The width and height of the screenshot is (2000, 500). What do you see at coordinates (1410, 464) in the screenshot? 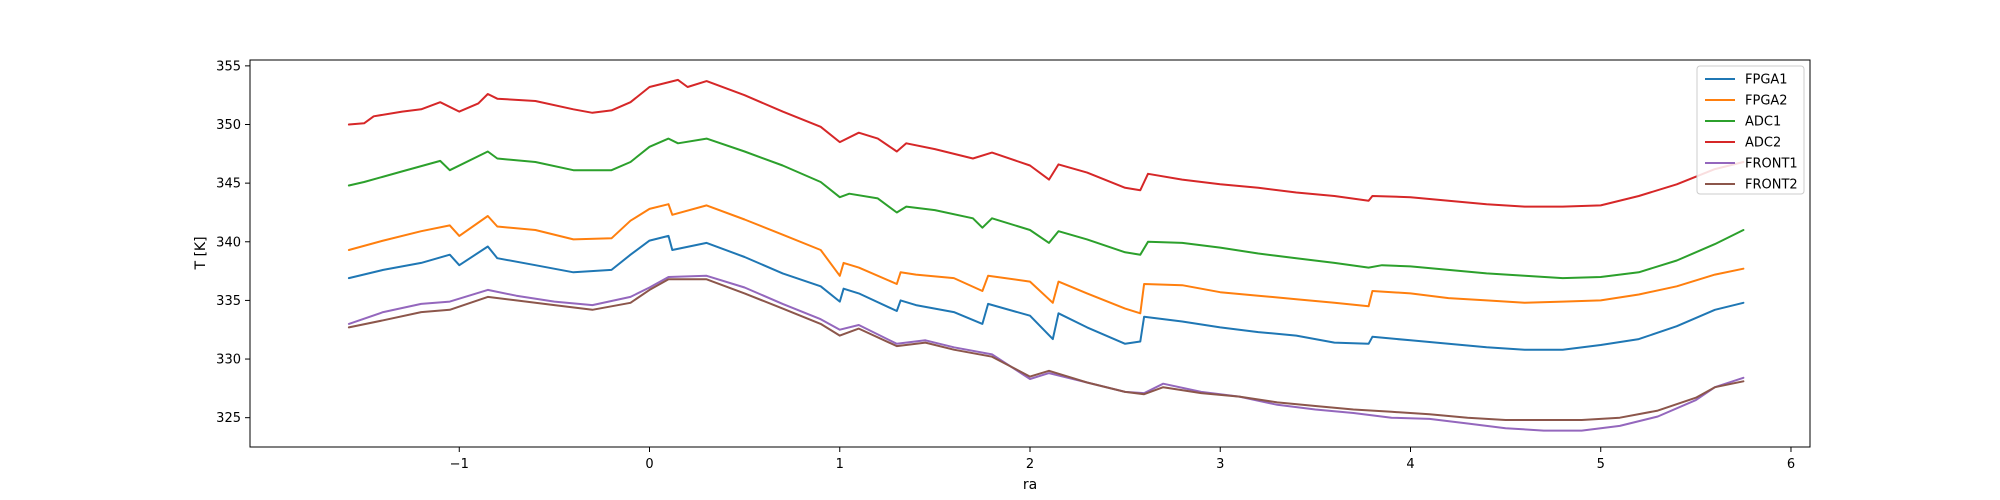
I see `x-tick-label: 4` at bounding box center [1410, 464].